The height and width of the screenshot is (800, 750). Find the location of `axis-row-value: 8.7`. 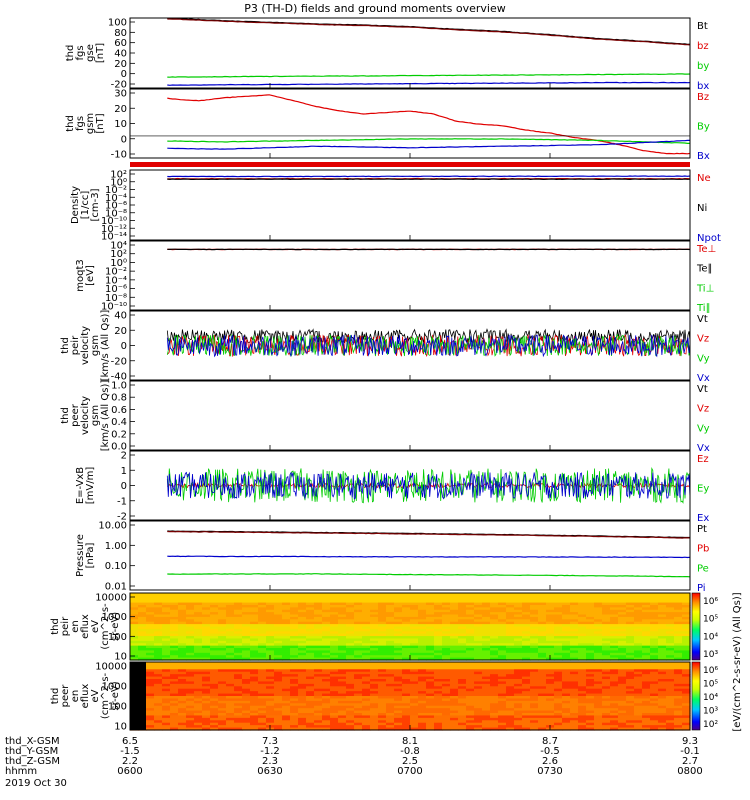

axis-row-value: 8.7 is located at coordinates (550, 741).